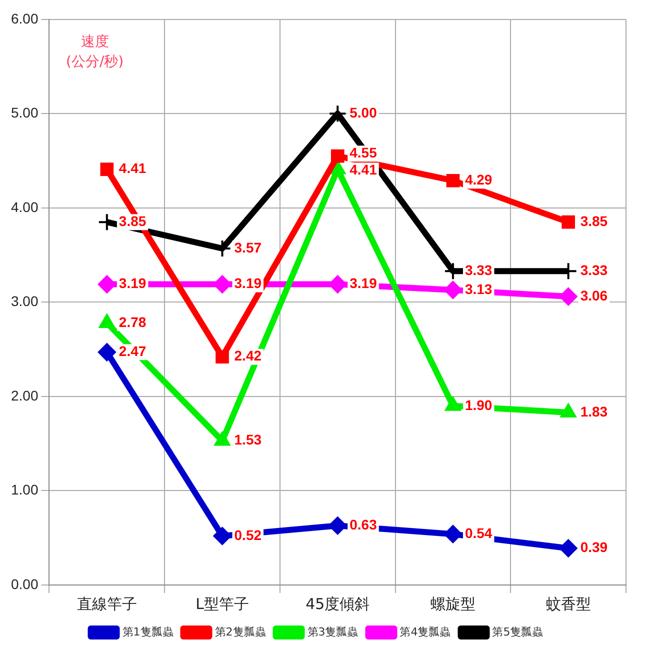  What do you see at coordinates (478, 288) in the screenshot?
I see `data-label: 3.13` at bounding box center [478, 288].